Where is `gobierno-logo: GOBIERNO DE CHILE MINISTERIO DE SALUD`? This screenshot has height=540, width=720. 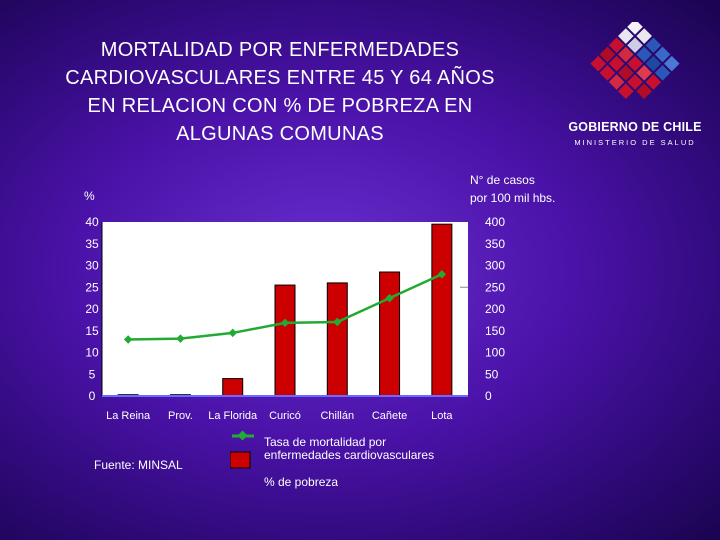
gobierno-logo: GOBIERNO DE CHILE MINISTERIO DE SALUD is located at coordinates (635, 85).